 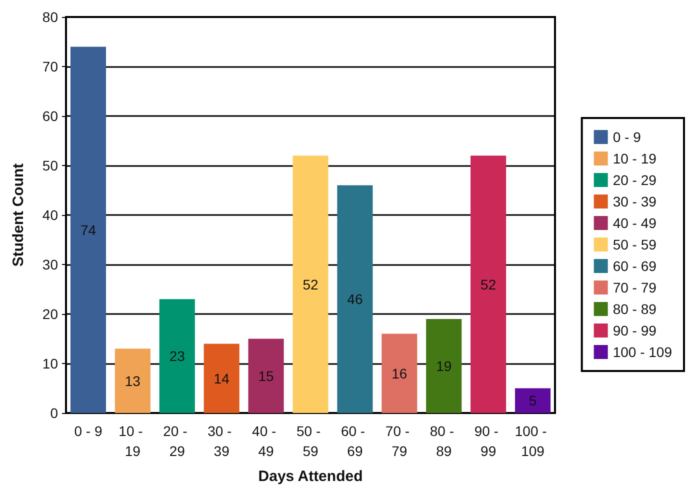 What do you see at coordinates (634, 309) in the screenshot?
I see `legend-label: 80 - 89` at bounding box center [634, 309].